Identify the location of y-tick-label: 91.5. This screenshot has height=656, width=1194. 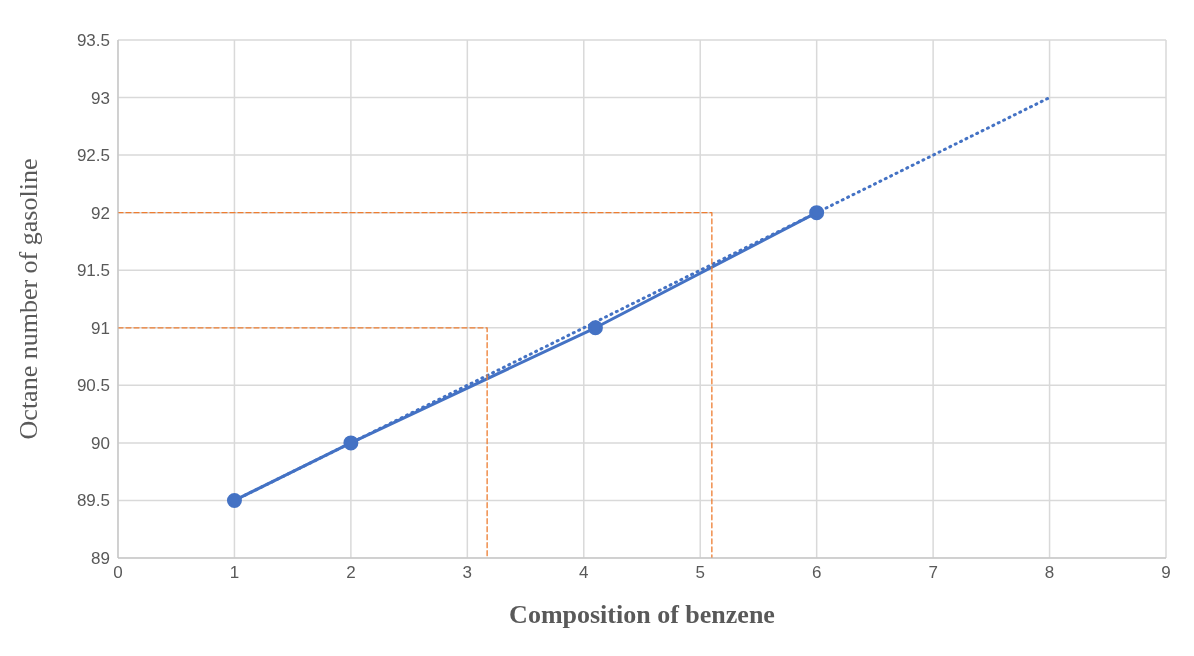
(93, 271).